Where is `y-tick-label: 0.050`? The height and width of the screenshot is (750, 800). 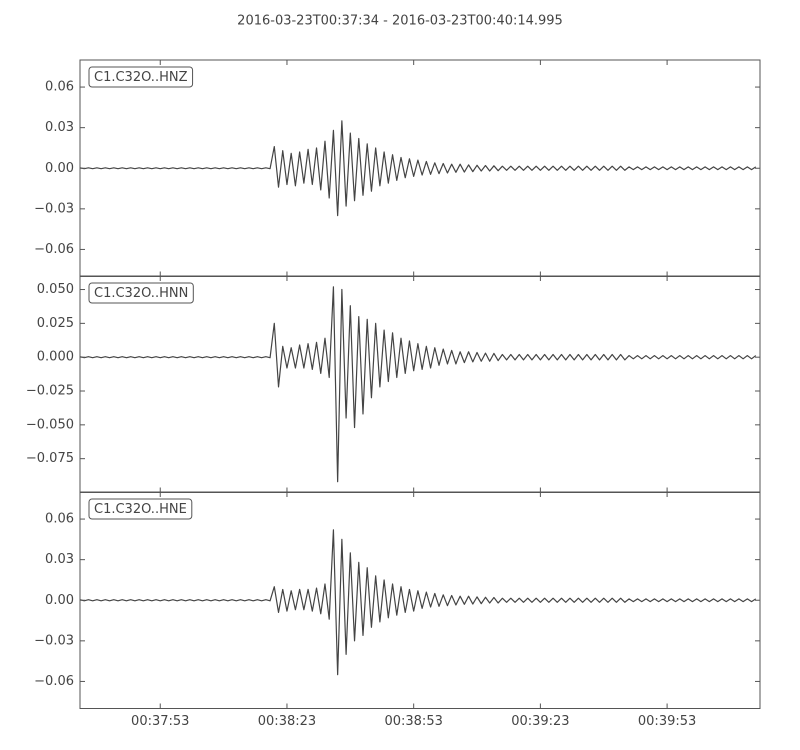 y-tick-label: 0.050 is located at coordinates (55, 289).